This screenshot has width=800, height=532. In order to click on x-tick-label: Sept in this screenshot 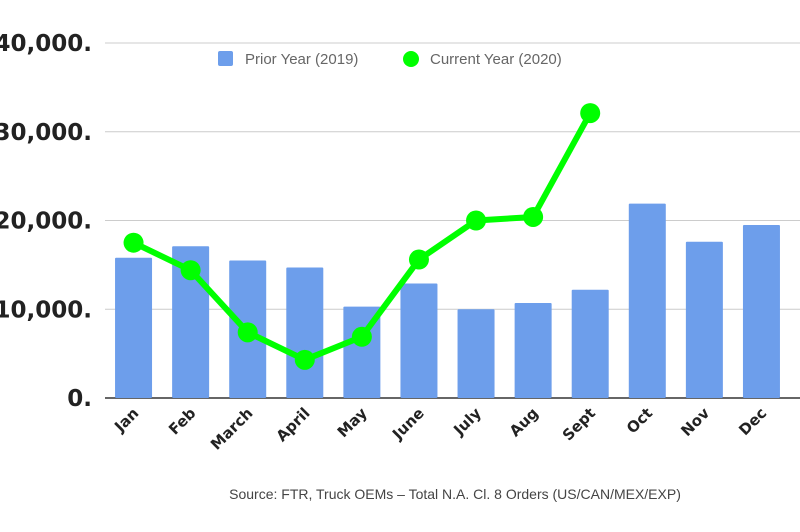, I will do `click(579, 424)`.